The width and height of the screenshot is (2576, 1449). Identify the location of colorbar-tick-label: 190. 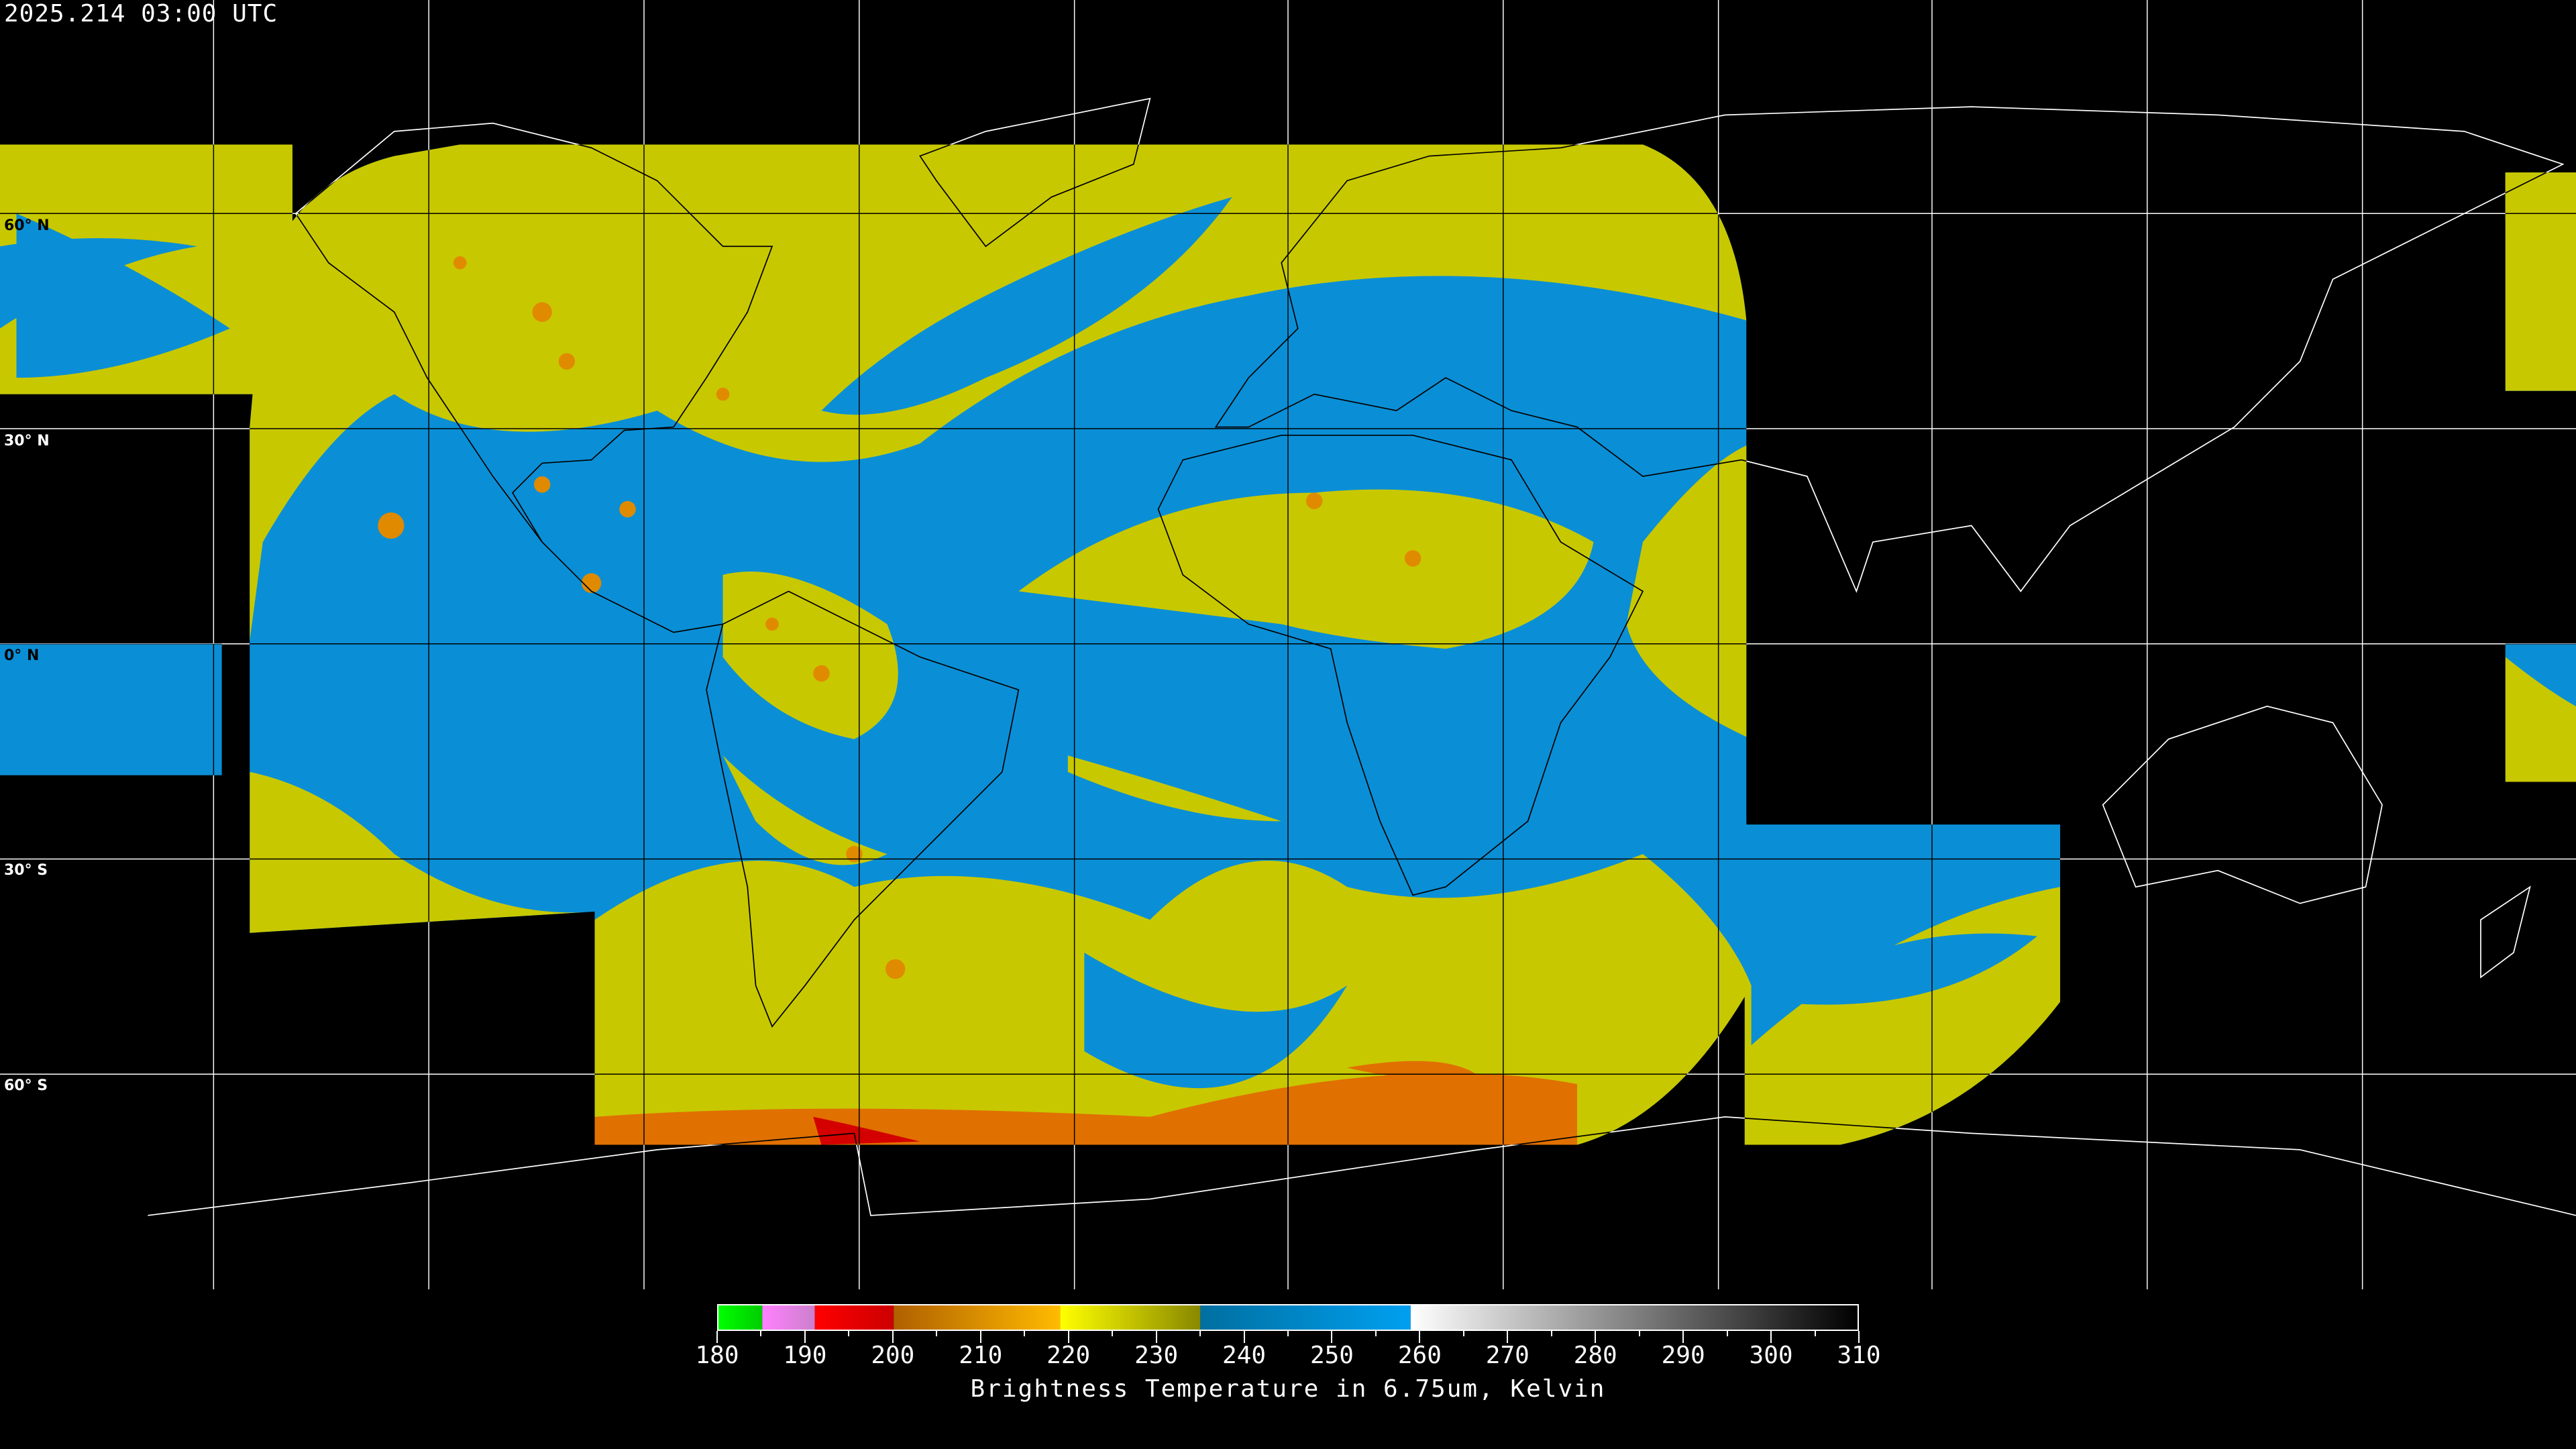
(805, 1355).